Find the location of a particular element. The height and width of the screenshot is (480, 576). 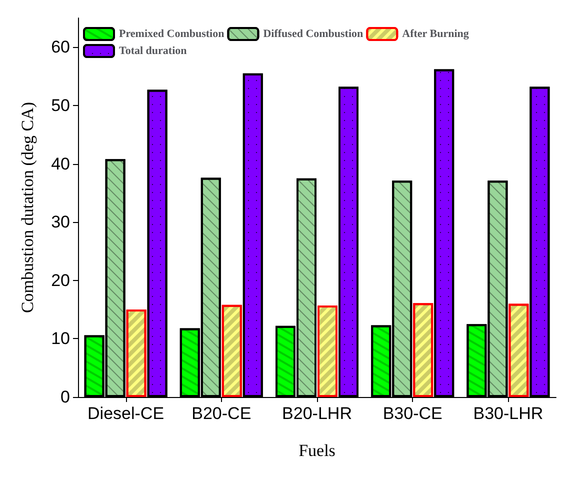

y-tick-label: 50 is located at coordinates (60, 105).